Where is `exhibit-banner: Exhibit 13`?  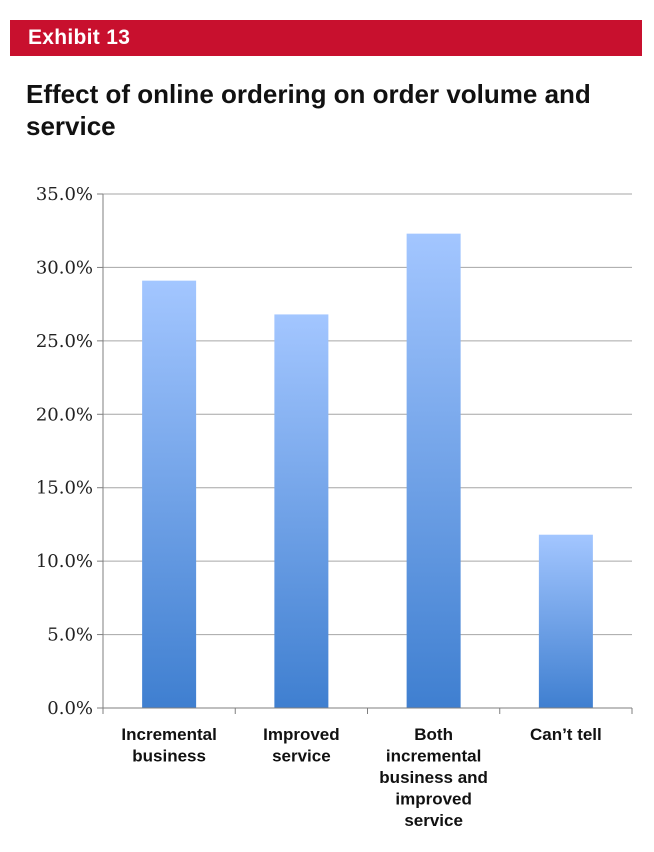
exhibit-banner: Exhibit 13 is located at coordinates (326, 38).